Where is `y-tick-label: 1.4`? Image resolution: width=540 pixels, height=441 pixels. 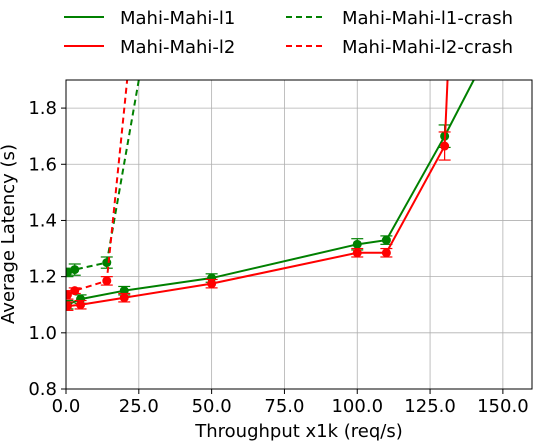 y-tick-label: 1.4 is located at coordinates (42, 220).